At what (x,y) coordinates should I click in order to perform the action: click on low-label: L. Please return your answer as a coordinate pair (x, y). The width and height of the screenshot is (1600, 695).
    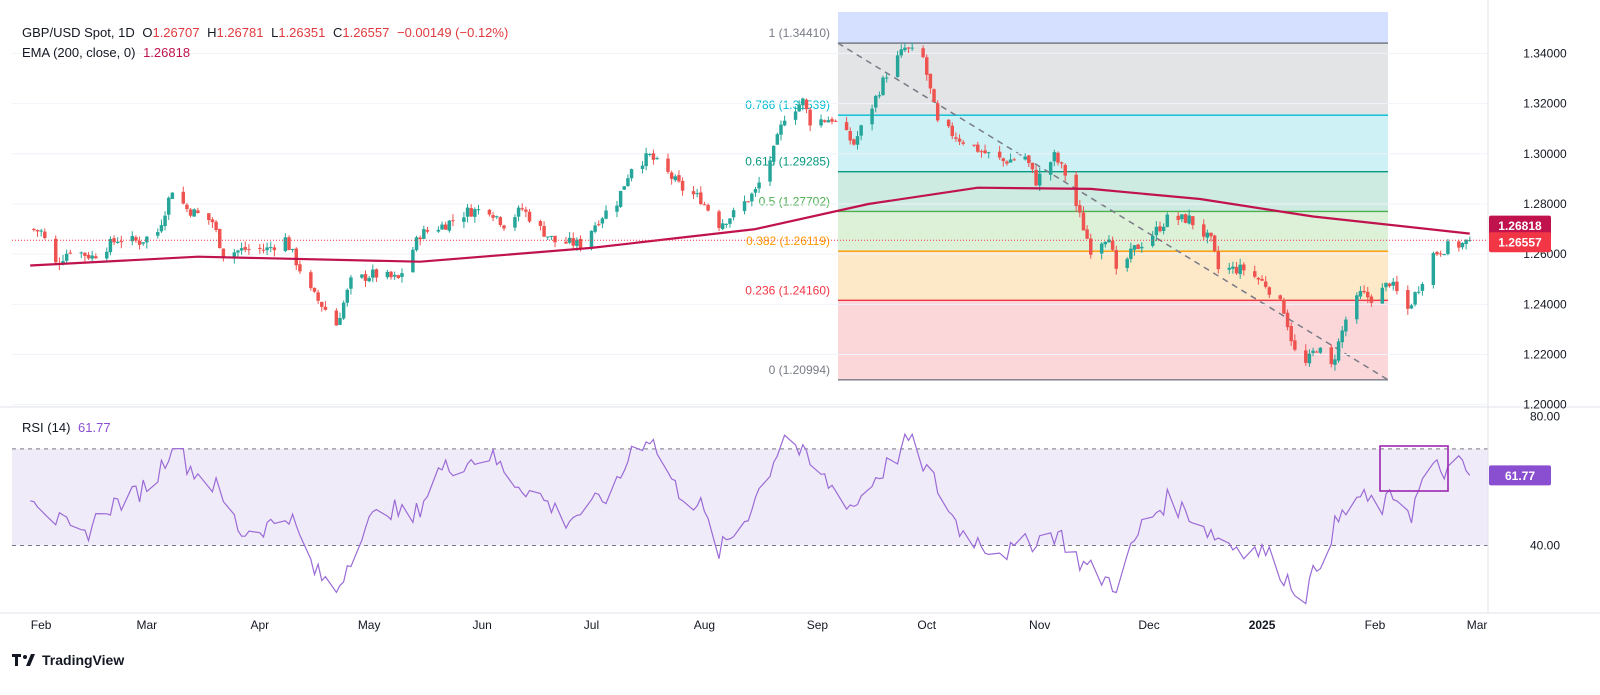
    Looking at the image, I should click on (275, 32).